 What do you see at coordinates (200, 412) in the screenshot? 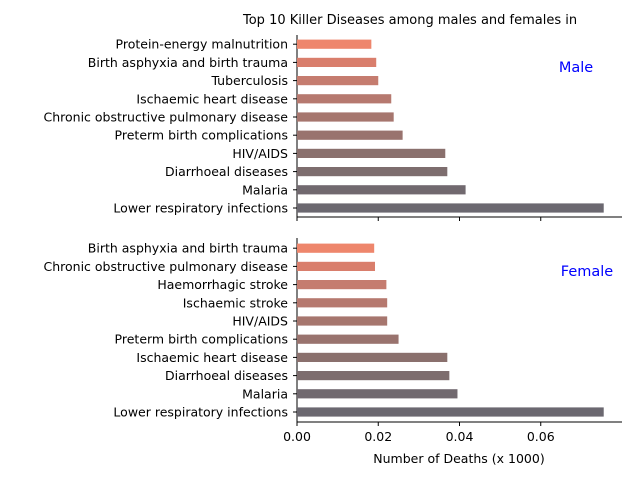
I see `female-category-label: Lower respiratory infections` at bounding box center [200, 412].